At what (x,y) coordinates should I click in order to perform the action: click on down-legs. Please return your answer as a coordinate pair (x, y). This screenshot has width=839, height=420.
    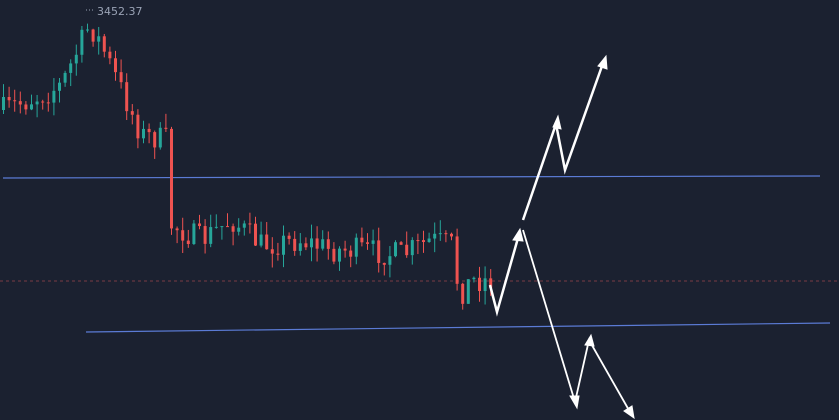
    Looking at the image, I should click on (576, 321).